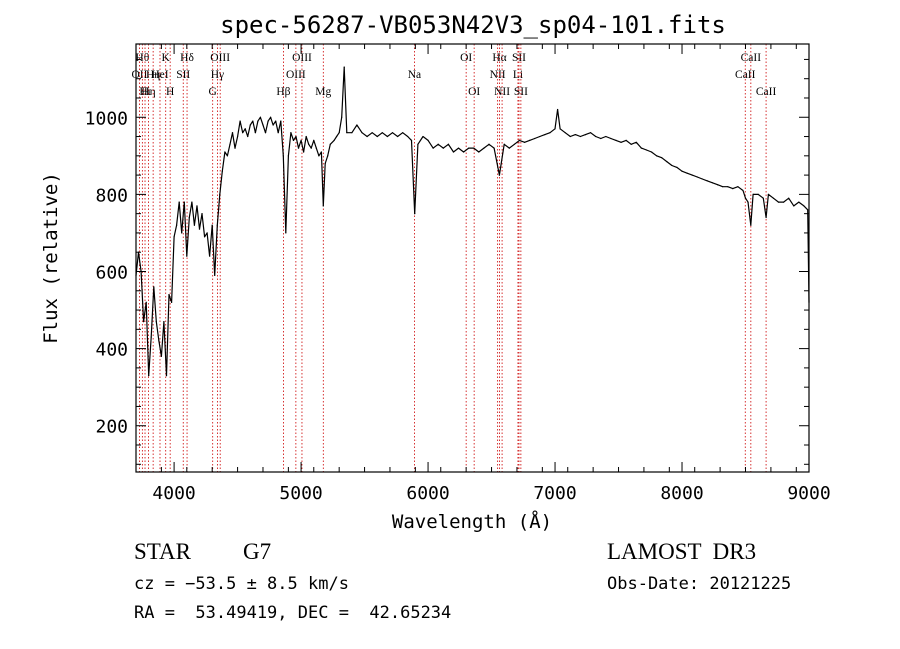 The width and height of the screenshot is (900, 649). Describe the element at coordinates (166, 58) in the screenshot. I see `line-label-6: K` at that location.